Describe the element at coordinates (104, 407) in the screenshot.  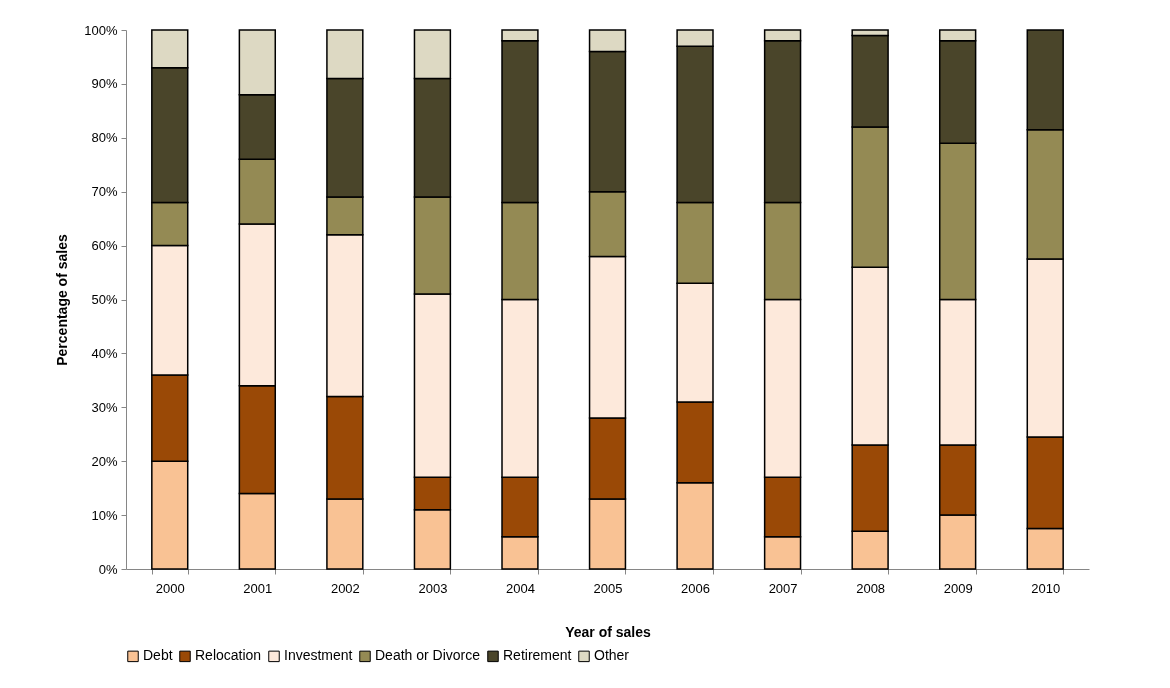
I see `y-tick-label: 30%` at that location.